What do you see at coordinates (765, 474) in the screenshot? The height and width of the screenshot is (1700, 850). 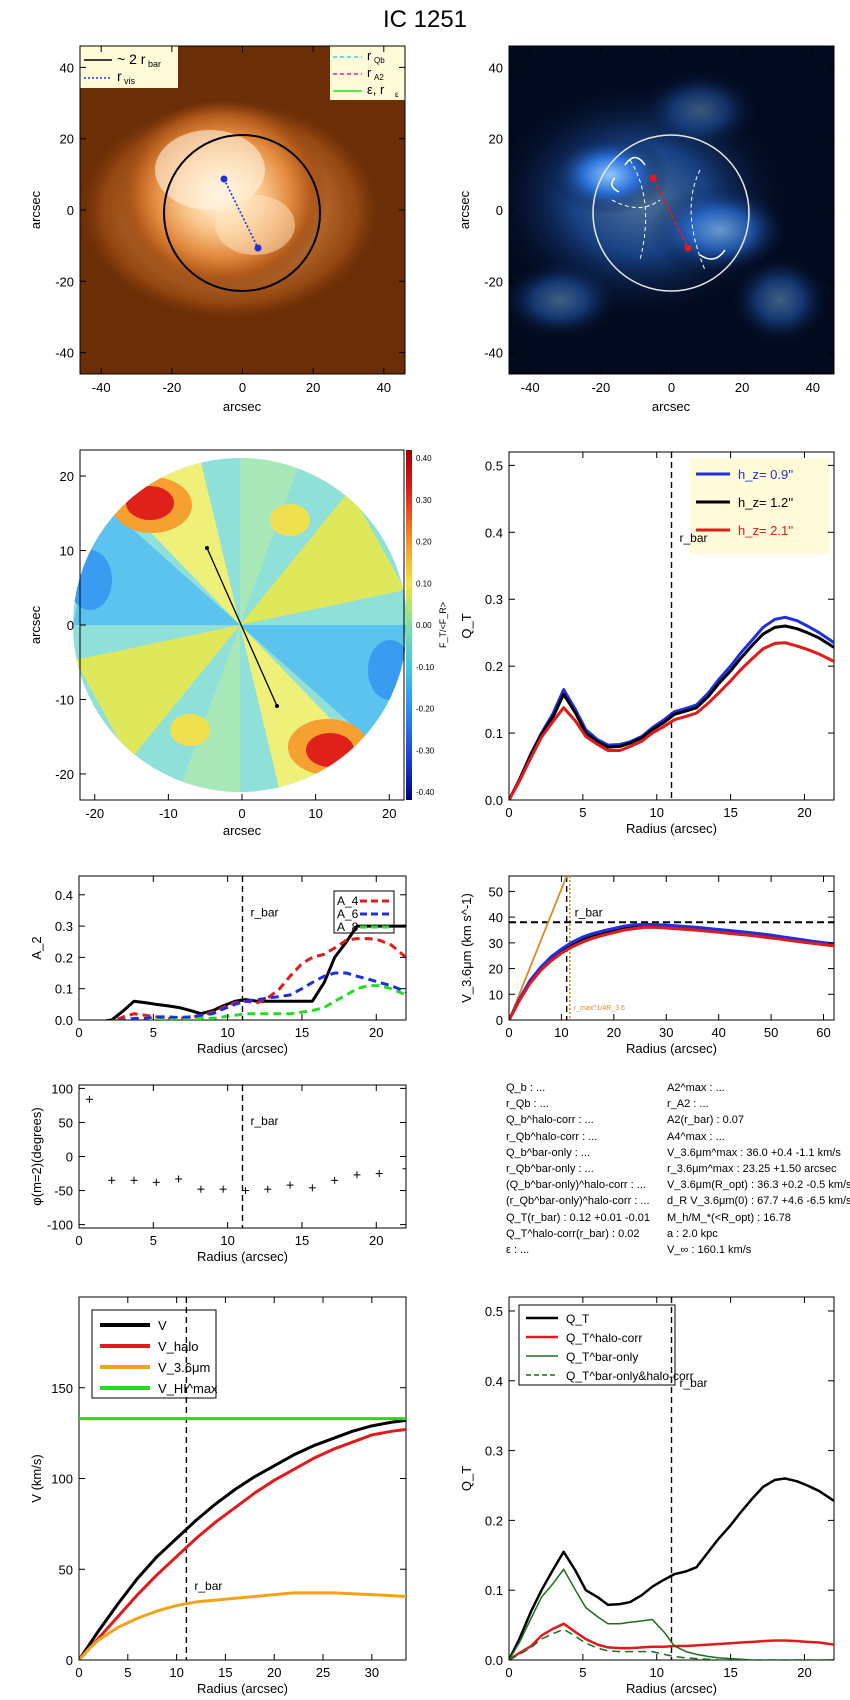 I see `legend-label: h_z= 0.9''` at bounding box center [765, 474].